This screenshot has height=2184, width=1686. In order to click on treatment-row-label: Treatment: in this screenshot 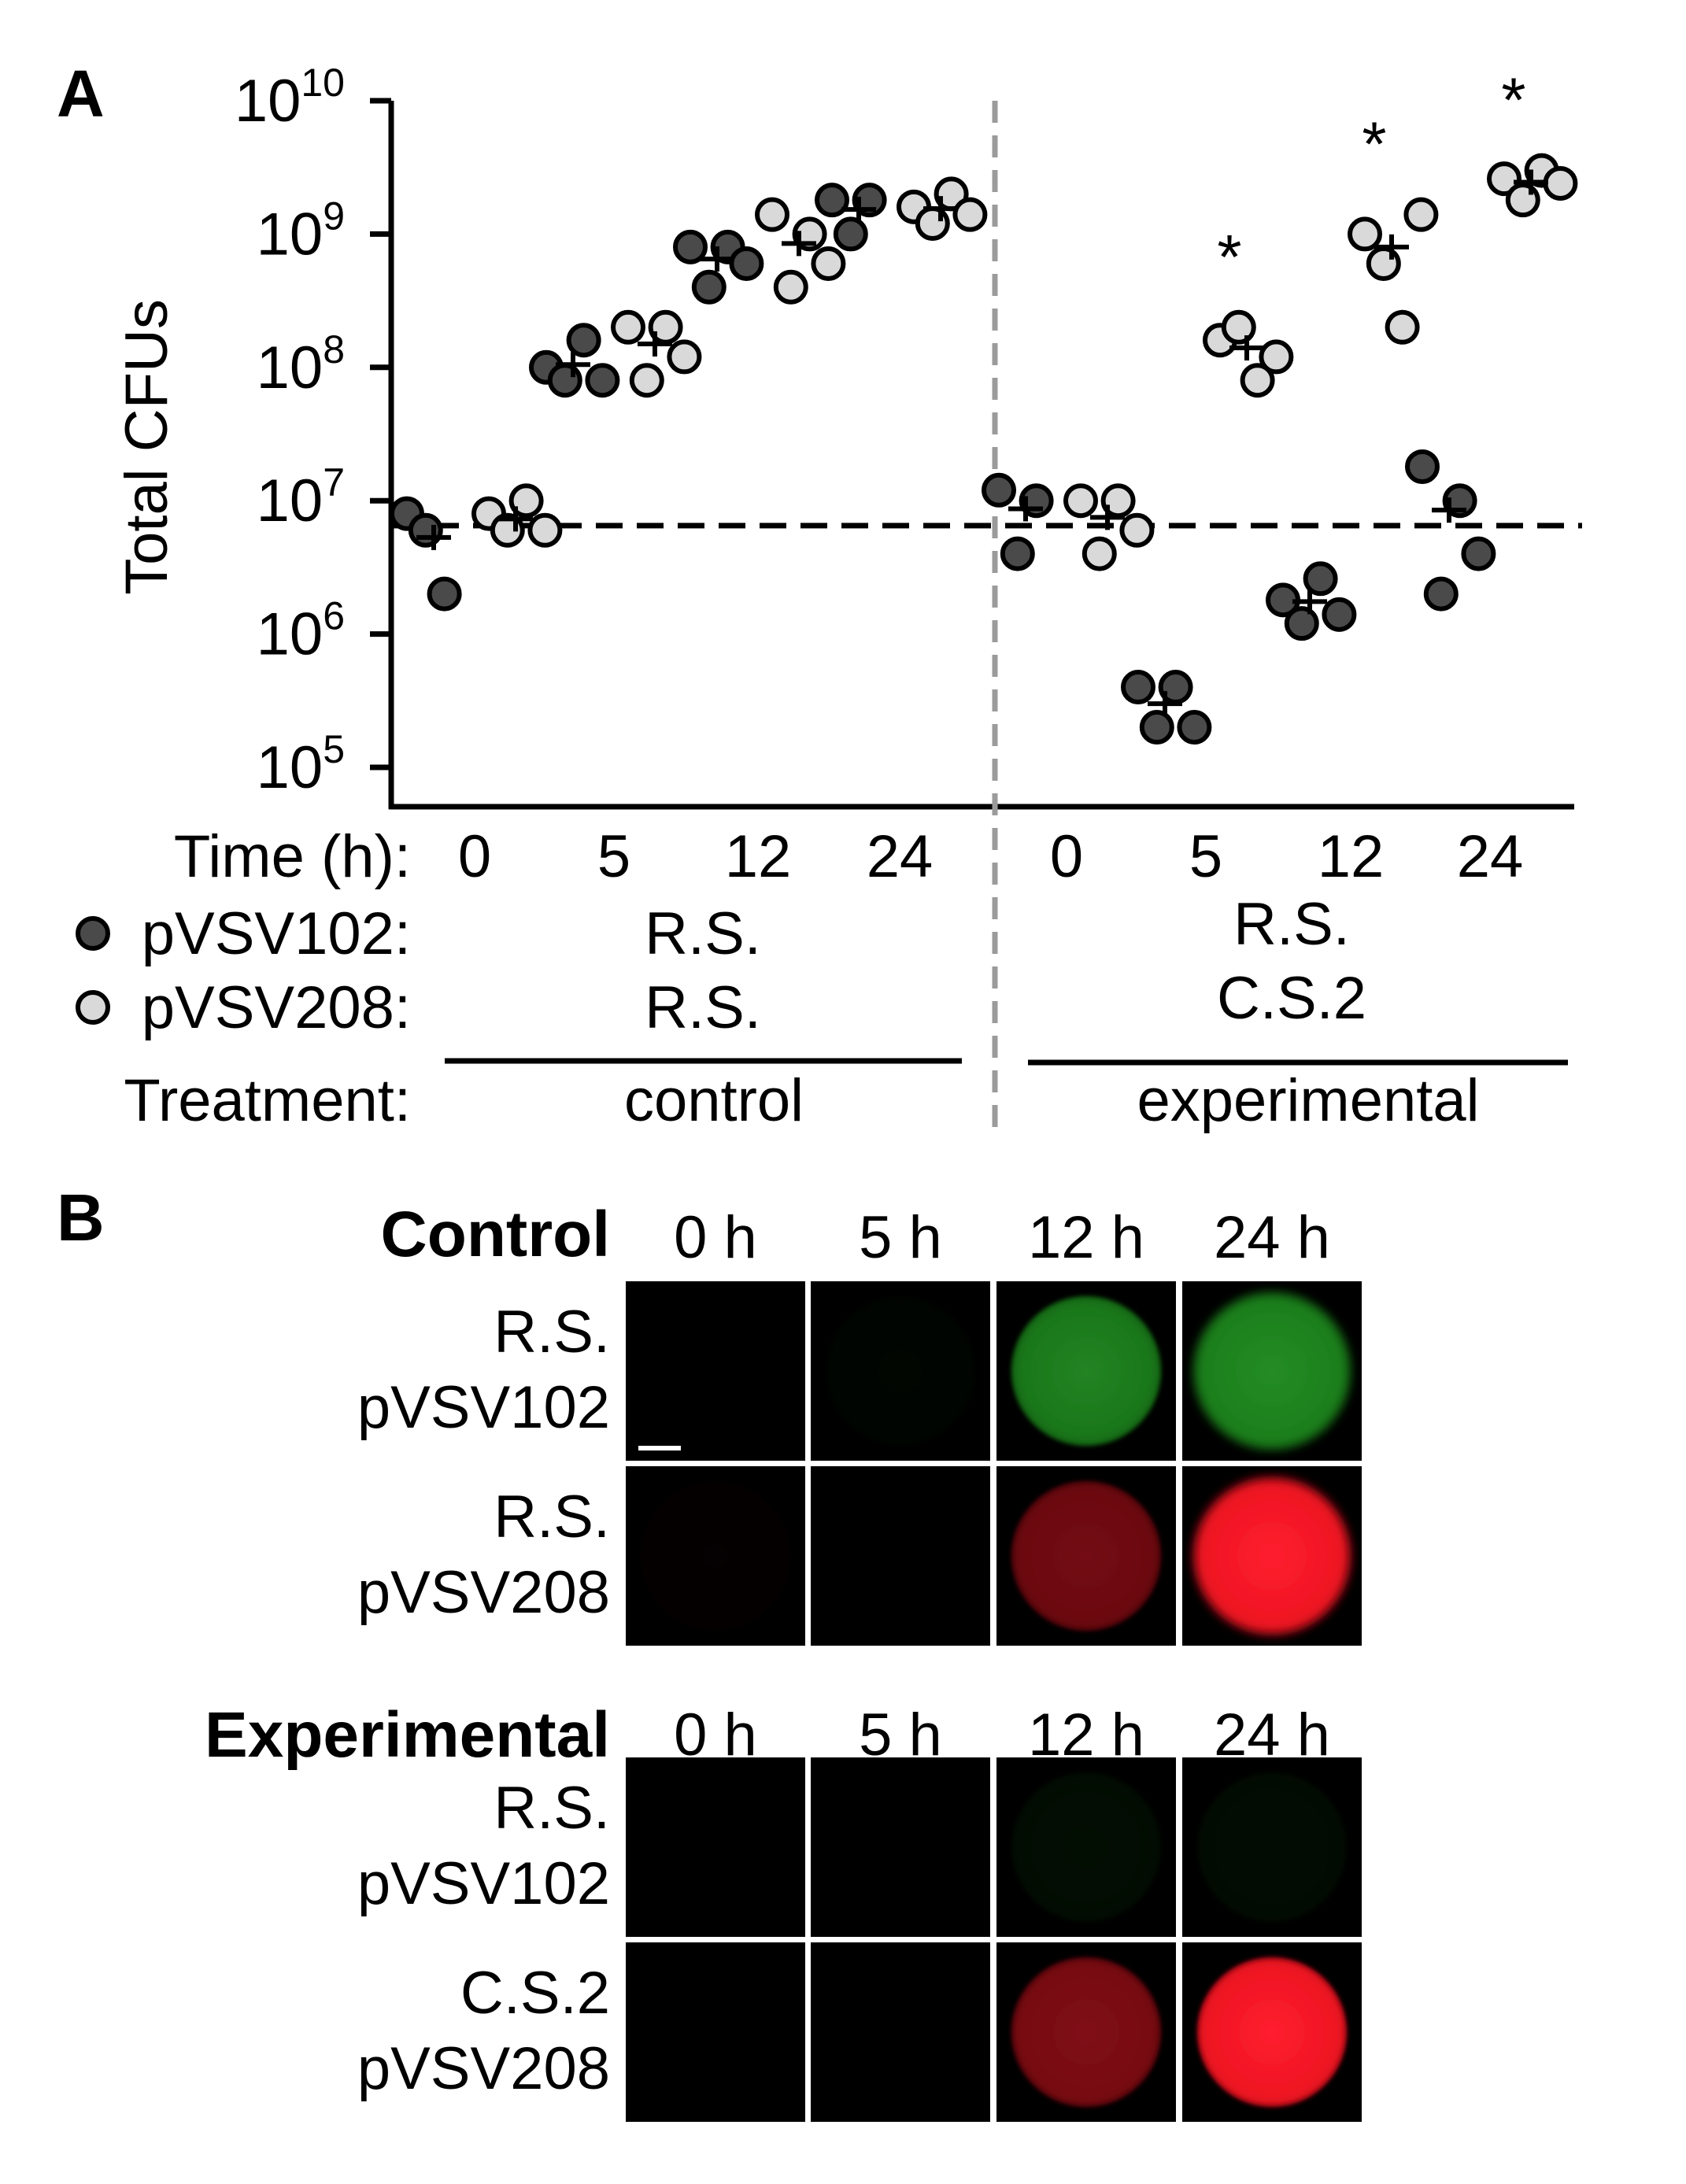, I will do `click(267, 1100)`.